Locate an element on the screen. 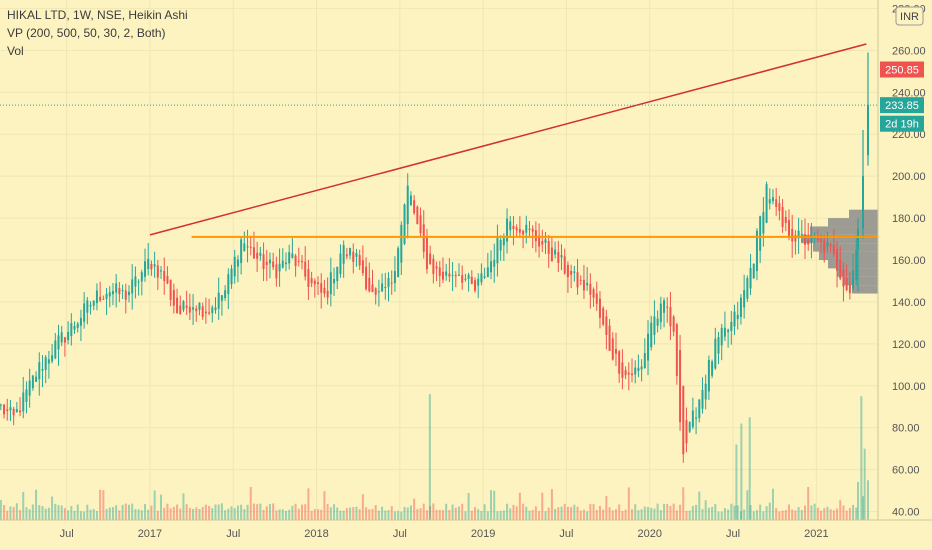  legend-title: HIKAL LTD, 1W, NSE, Heikin Ashi is located at coordinates (97, 15).